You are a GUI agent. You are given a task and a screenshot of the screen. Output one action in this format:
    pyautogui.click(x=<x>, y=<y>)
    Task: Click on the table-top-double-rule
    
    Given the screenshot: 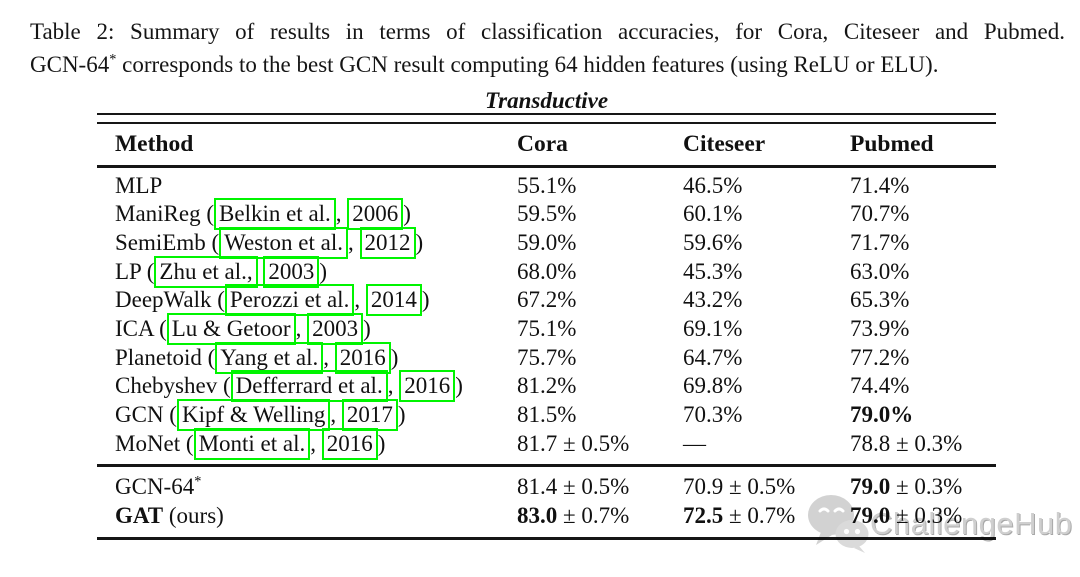 What is the action you would take?
    pyautogui.click(x=546, y=118)
    